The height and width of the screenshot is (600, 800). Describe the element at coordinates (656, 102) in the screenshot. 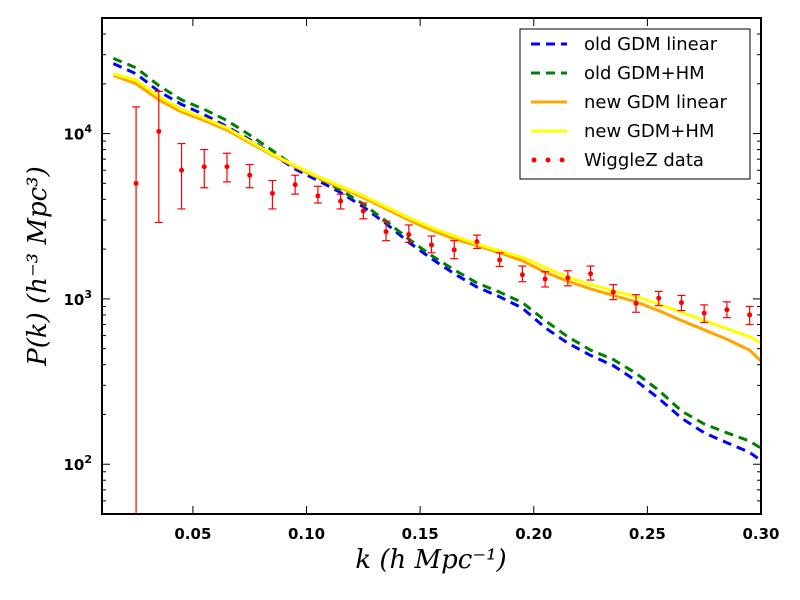

I see `legend-label: new GDM linear` at that location.